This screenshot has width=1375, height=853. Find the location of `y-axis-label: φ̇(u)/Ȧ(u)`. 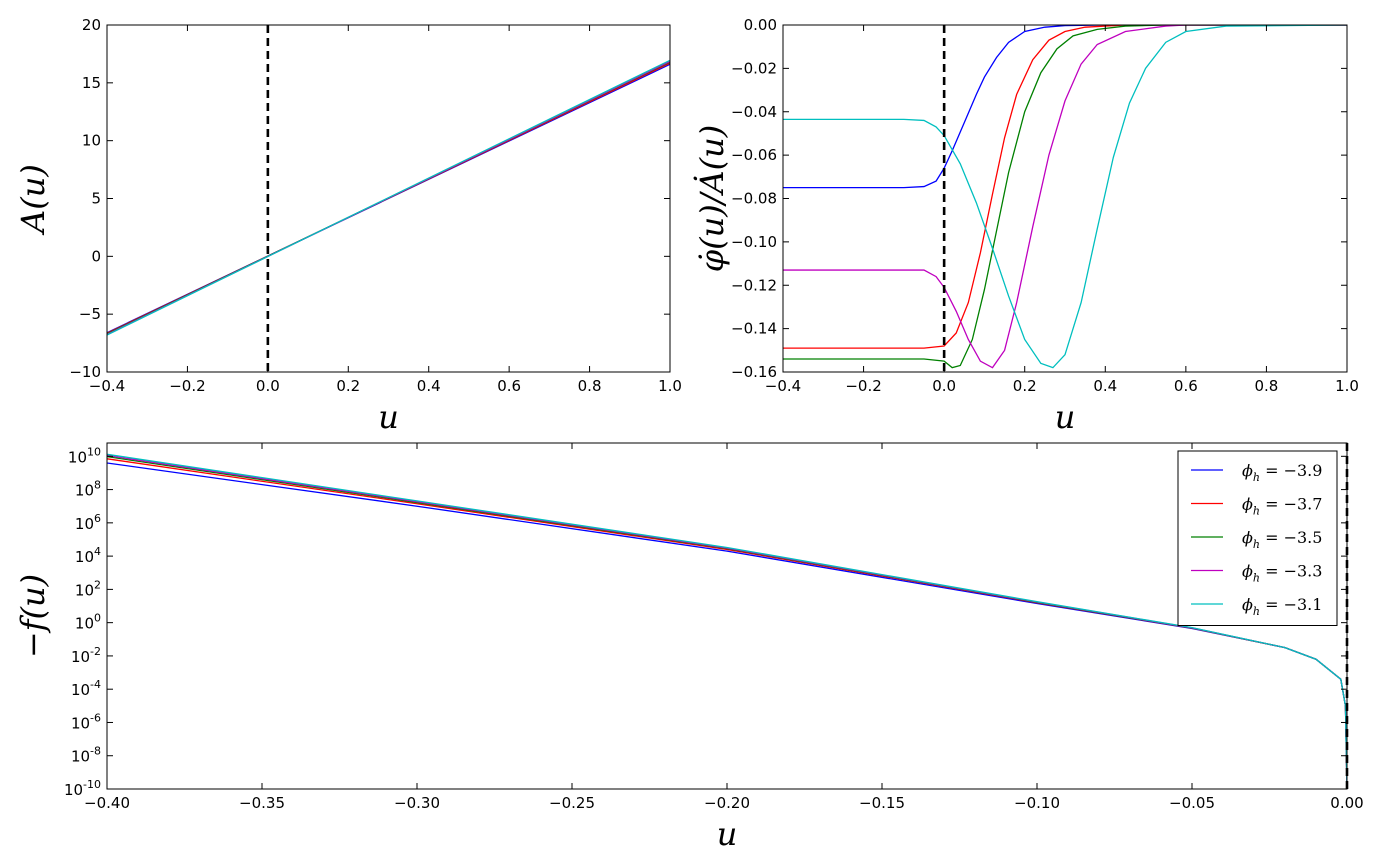

y-axis-label: φ̇(u)/Ȧ(u) is located at coordinates (712, 198).